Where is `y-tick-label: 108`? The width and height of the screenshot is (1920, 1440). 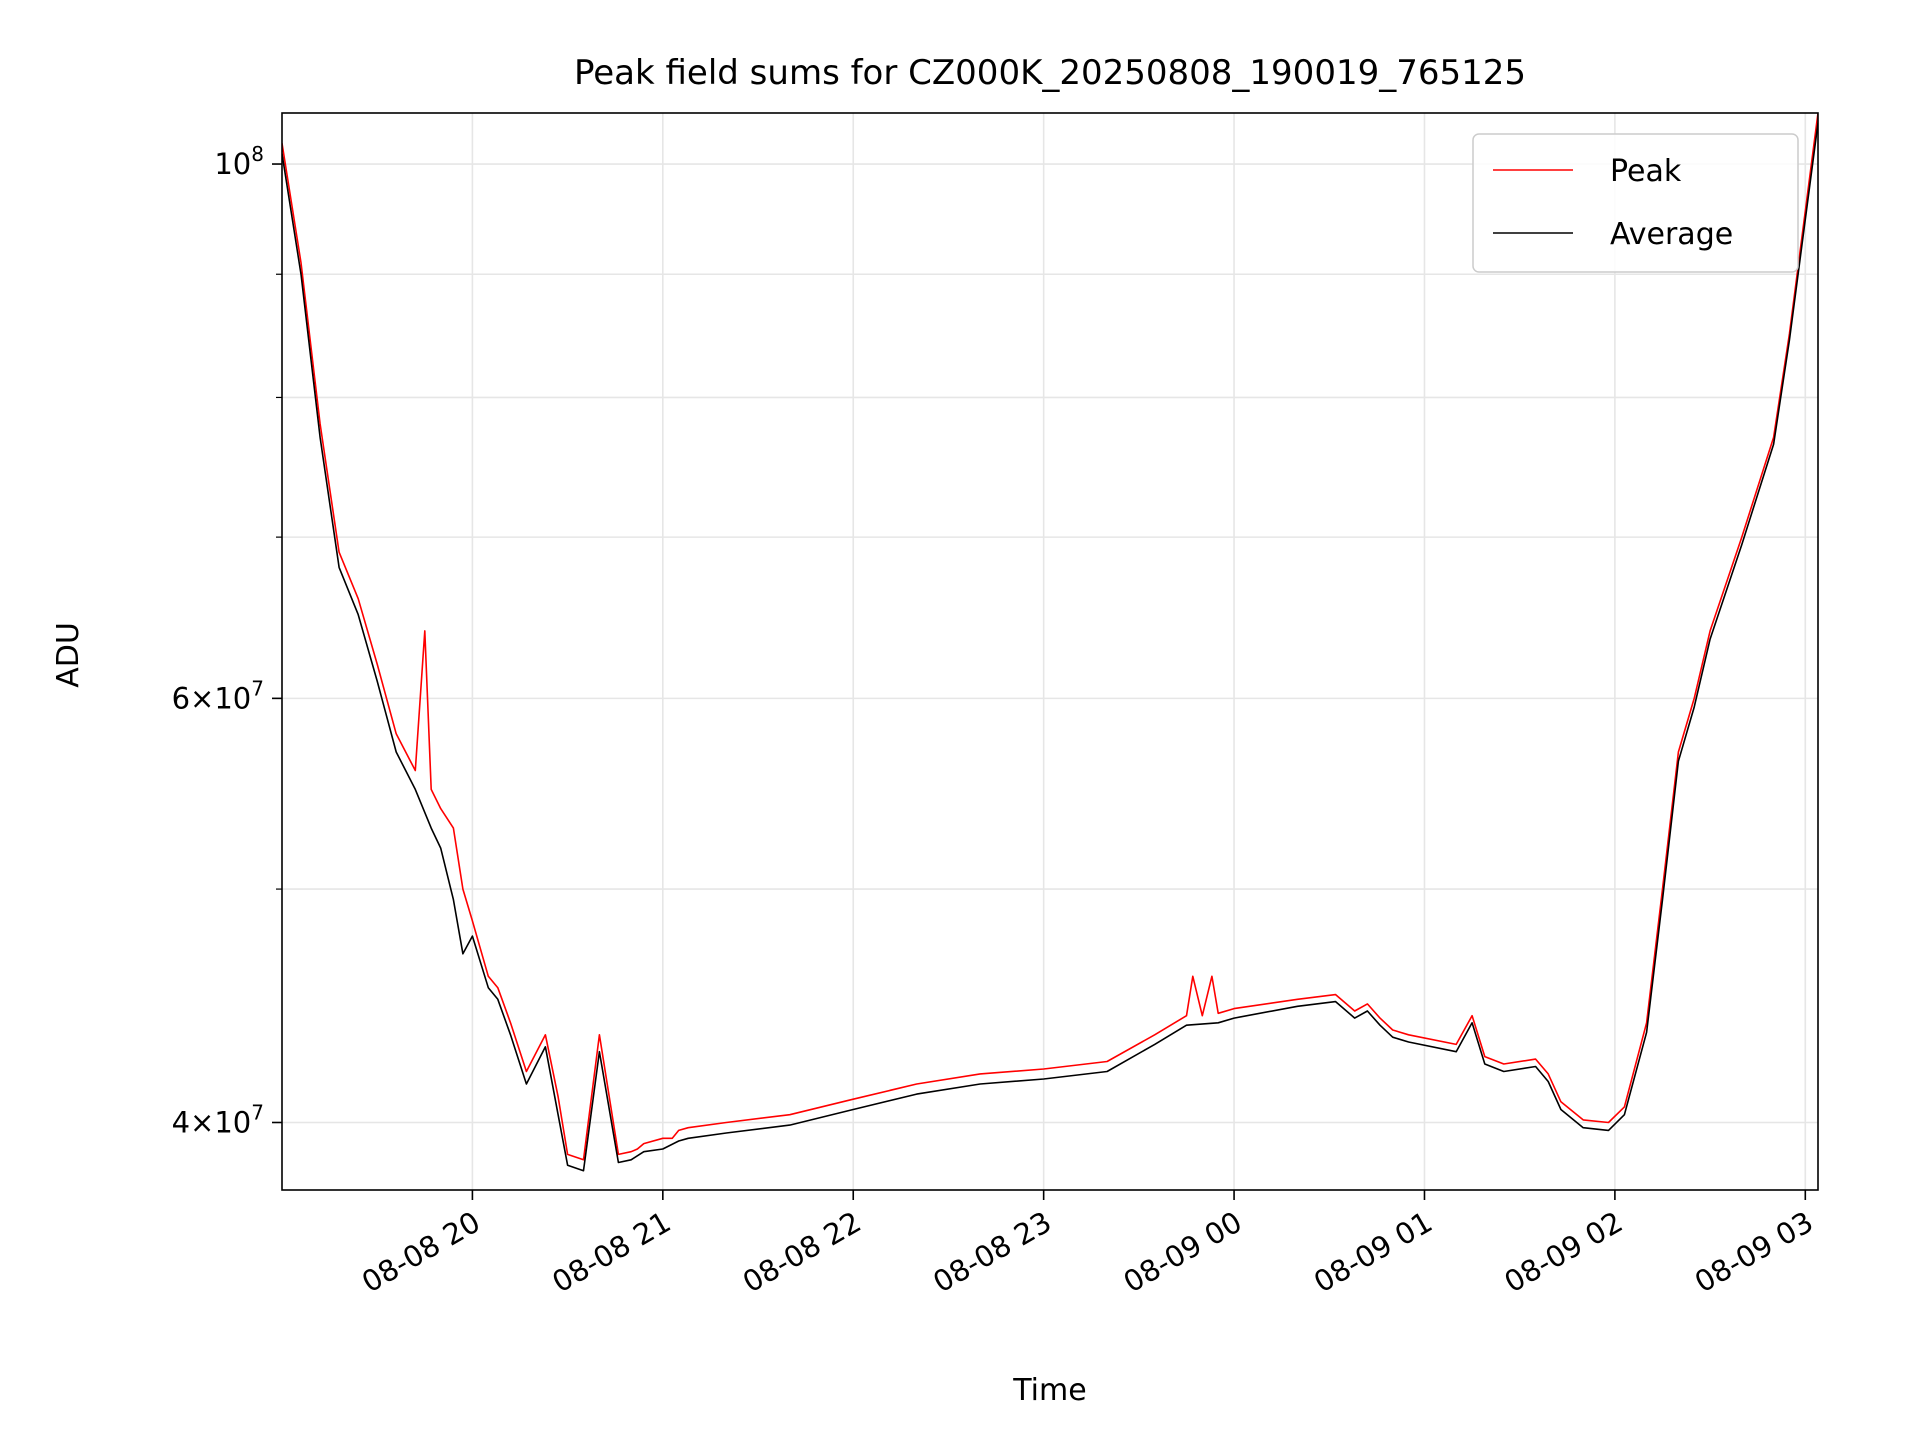 y-tick-label: 108 is located at coordinates (239, 161).